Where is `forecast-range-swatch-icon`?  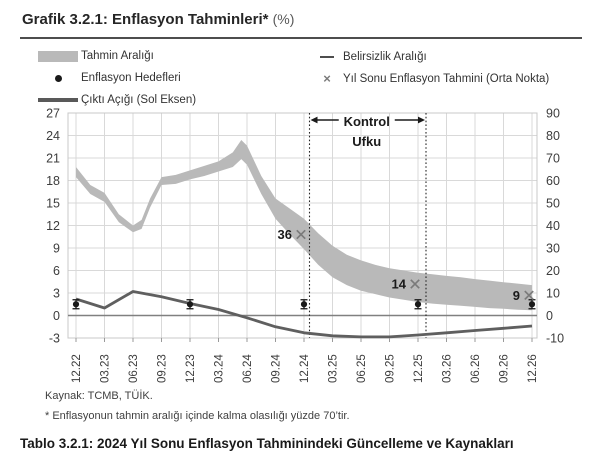
forecast-range-swatch-icon is located at coordinates (58, 56).